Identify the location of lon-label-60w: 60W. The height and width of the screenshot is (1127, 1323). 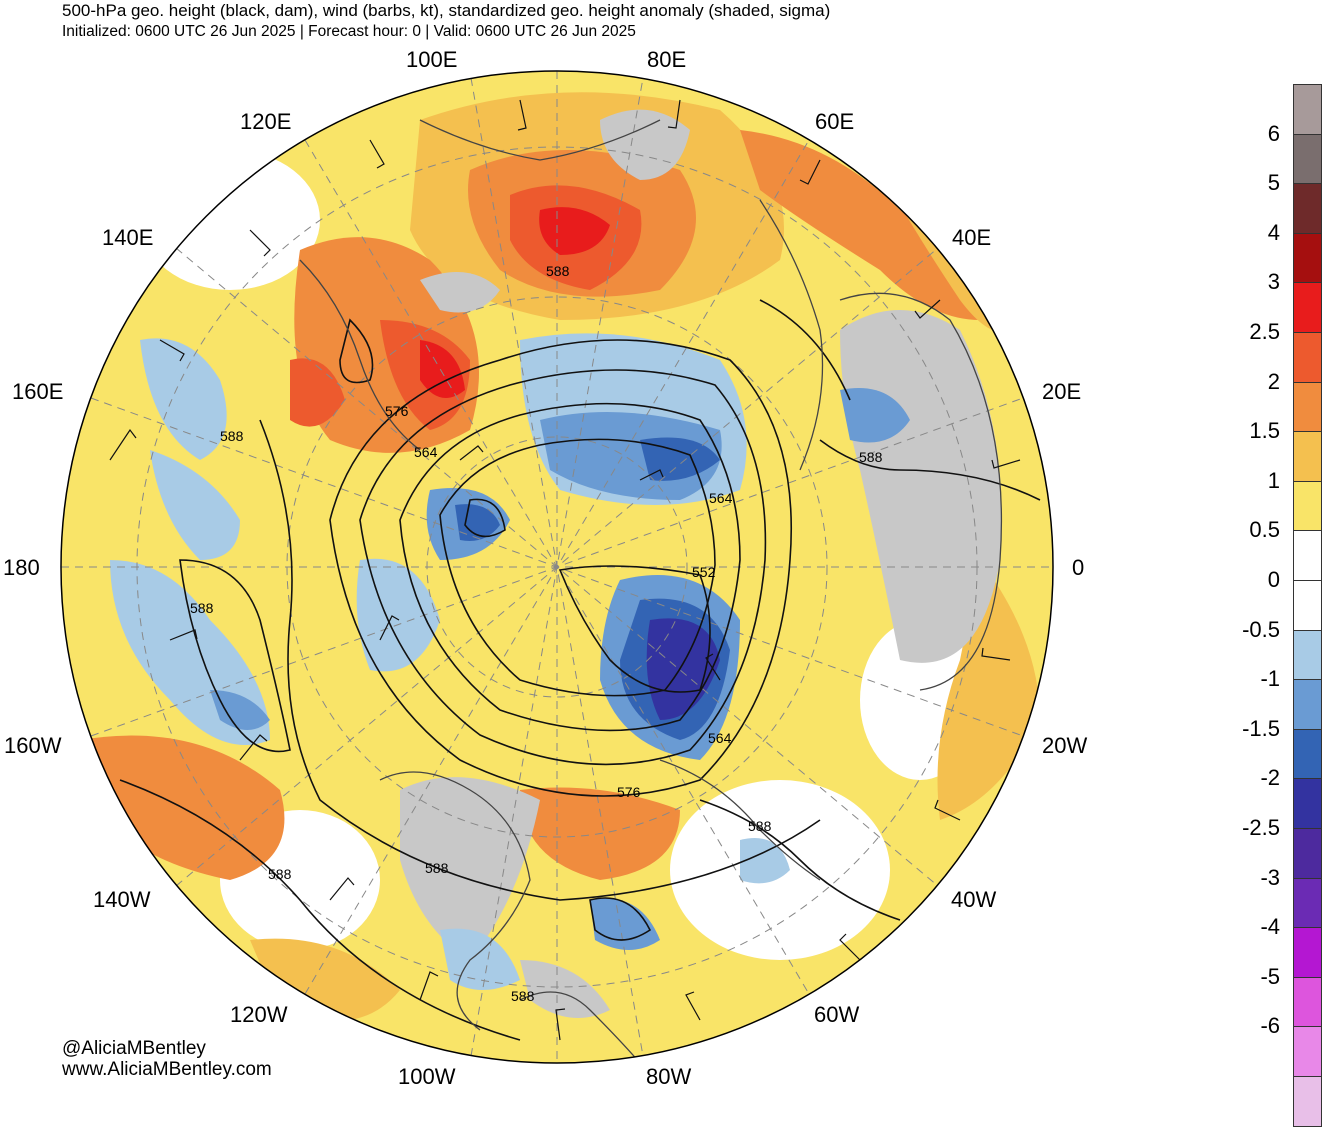
(836, 1014).